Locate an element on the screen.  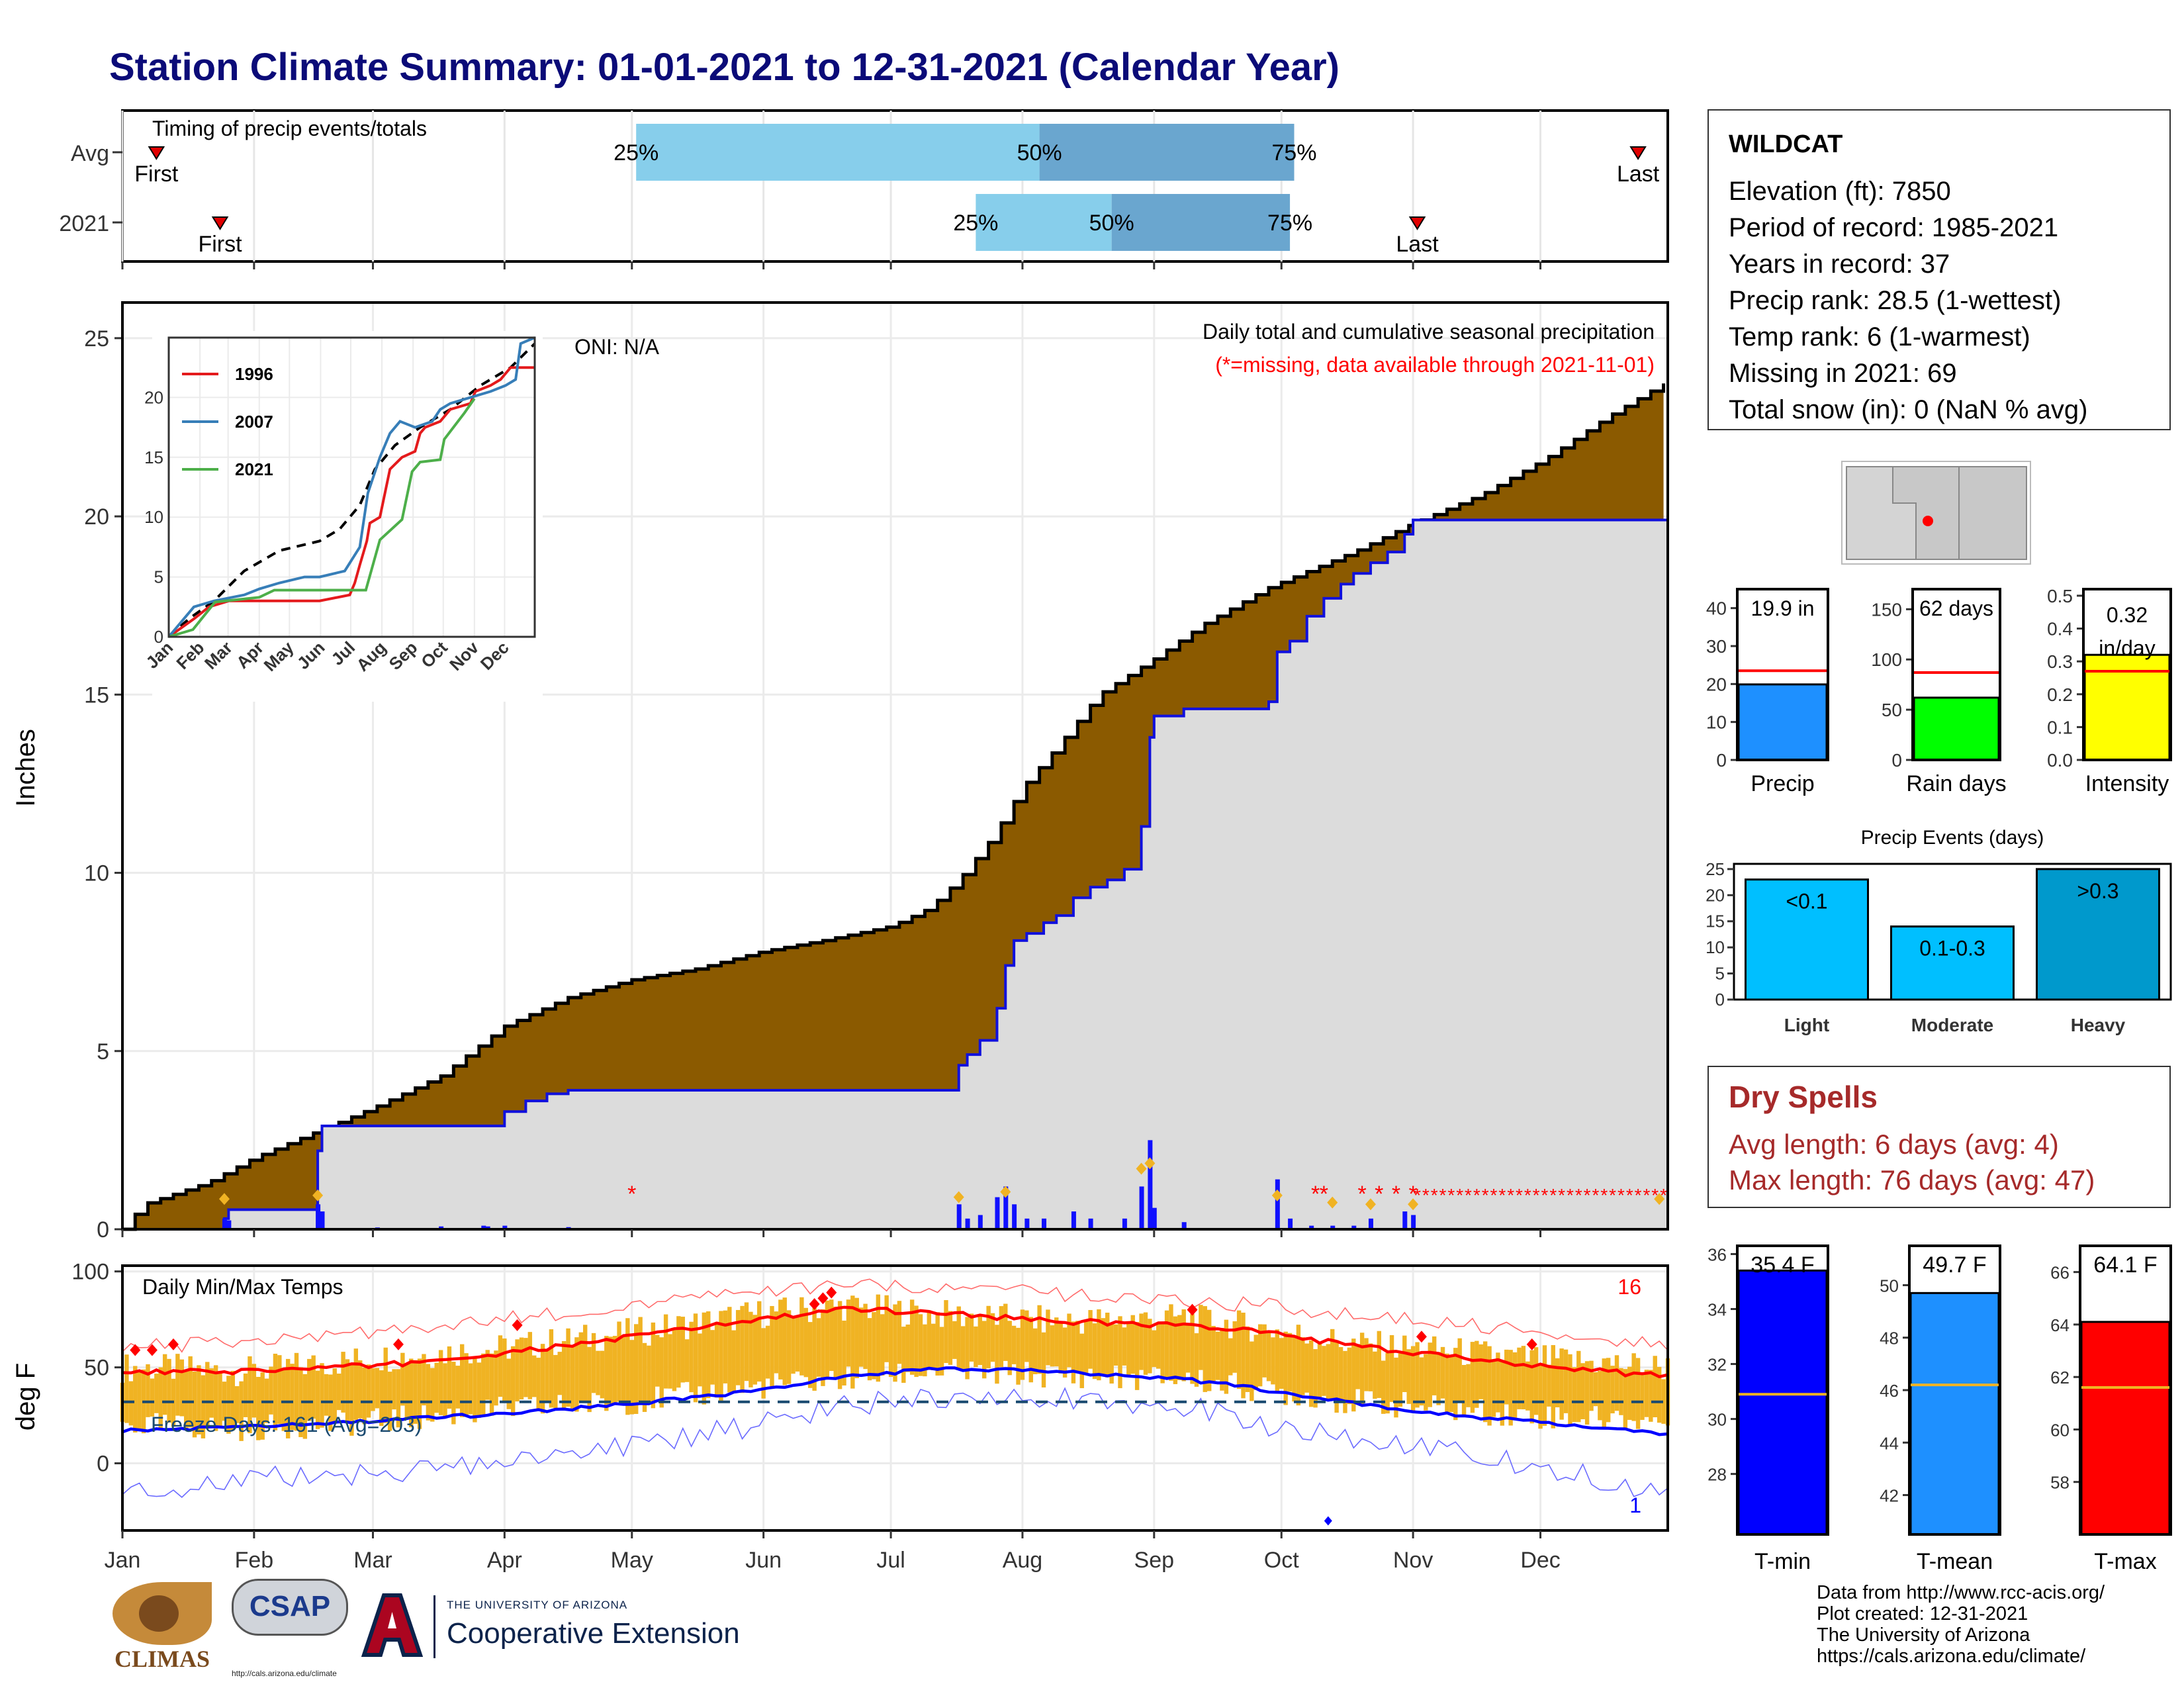
record-low-marker is located at coordinates (1328, 1521).